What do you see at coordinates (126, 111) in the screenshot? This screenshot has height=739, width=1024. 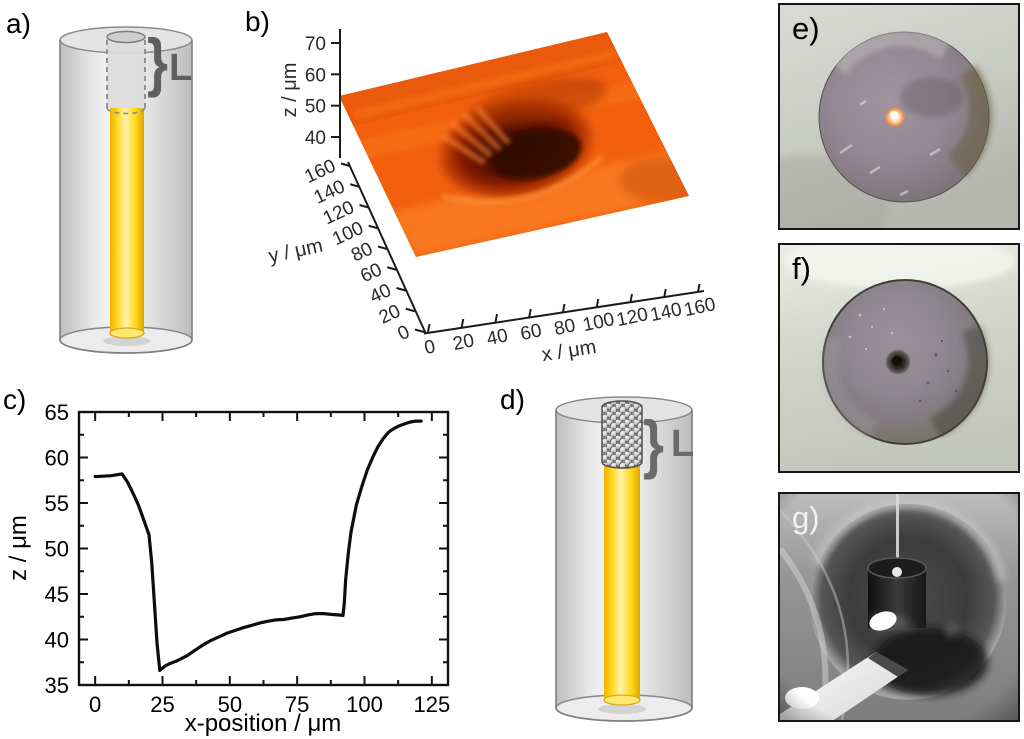 I see `recess-bottom-arc` at bounding box center [126, 111].